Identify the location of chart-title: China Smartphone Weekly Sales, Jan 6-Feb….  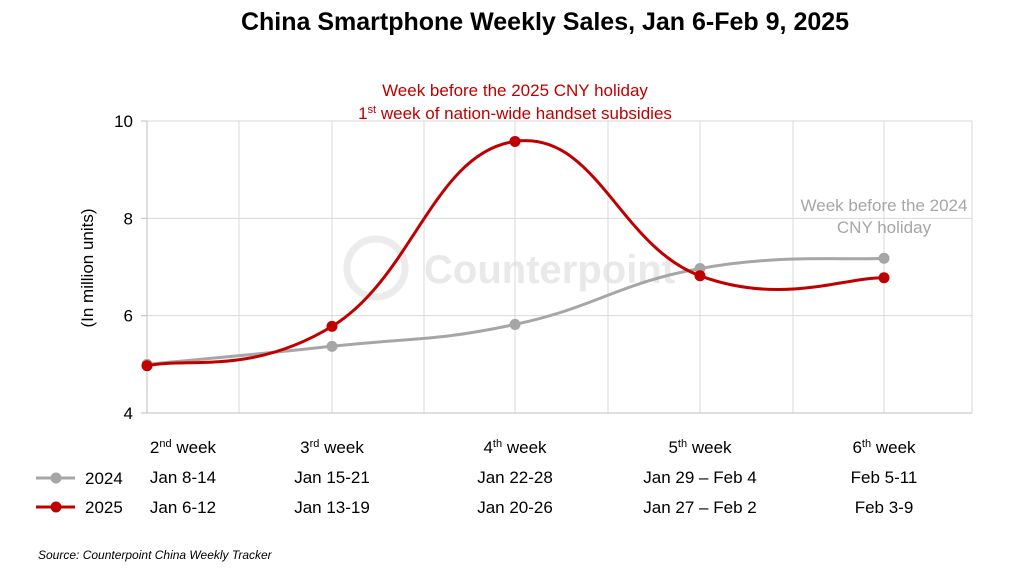
(545, 22).